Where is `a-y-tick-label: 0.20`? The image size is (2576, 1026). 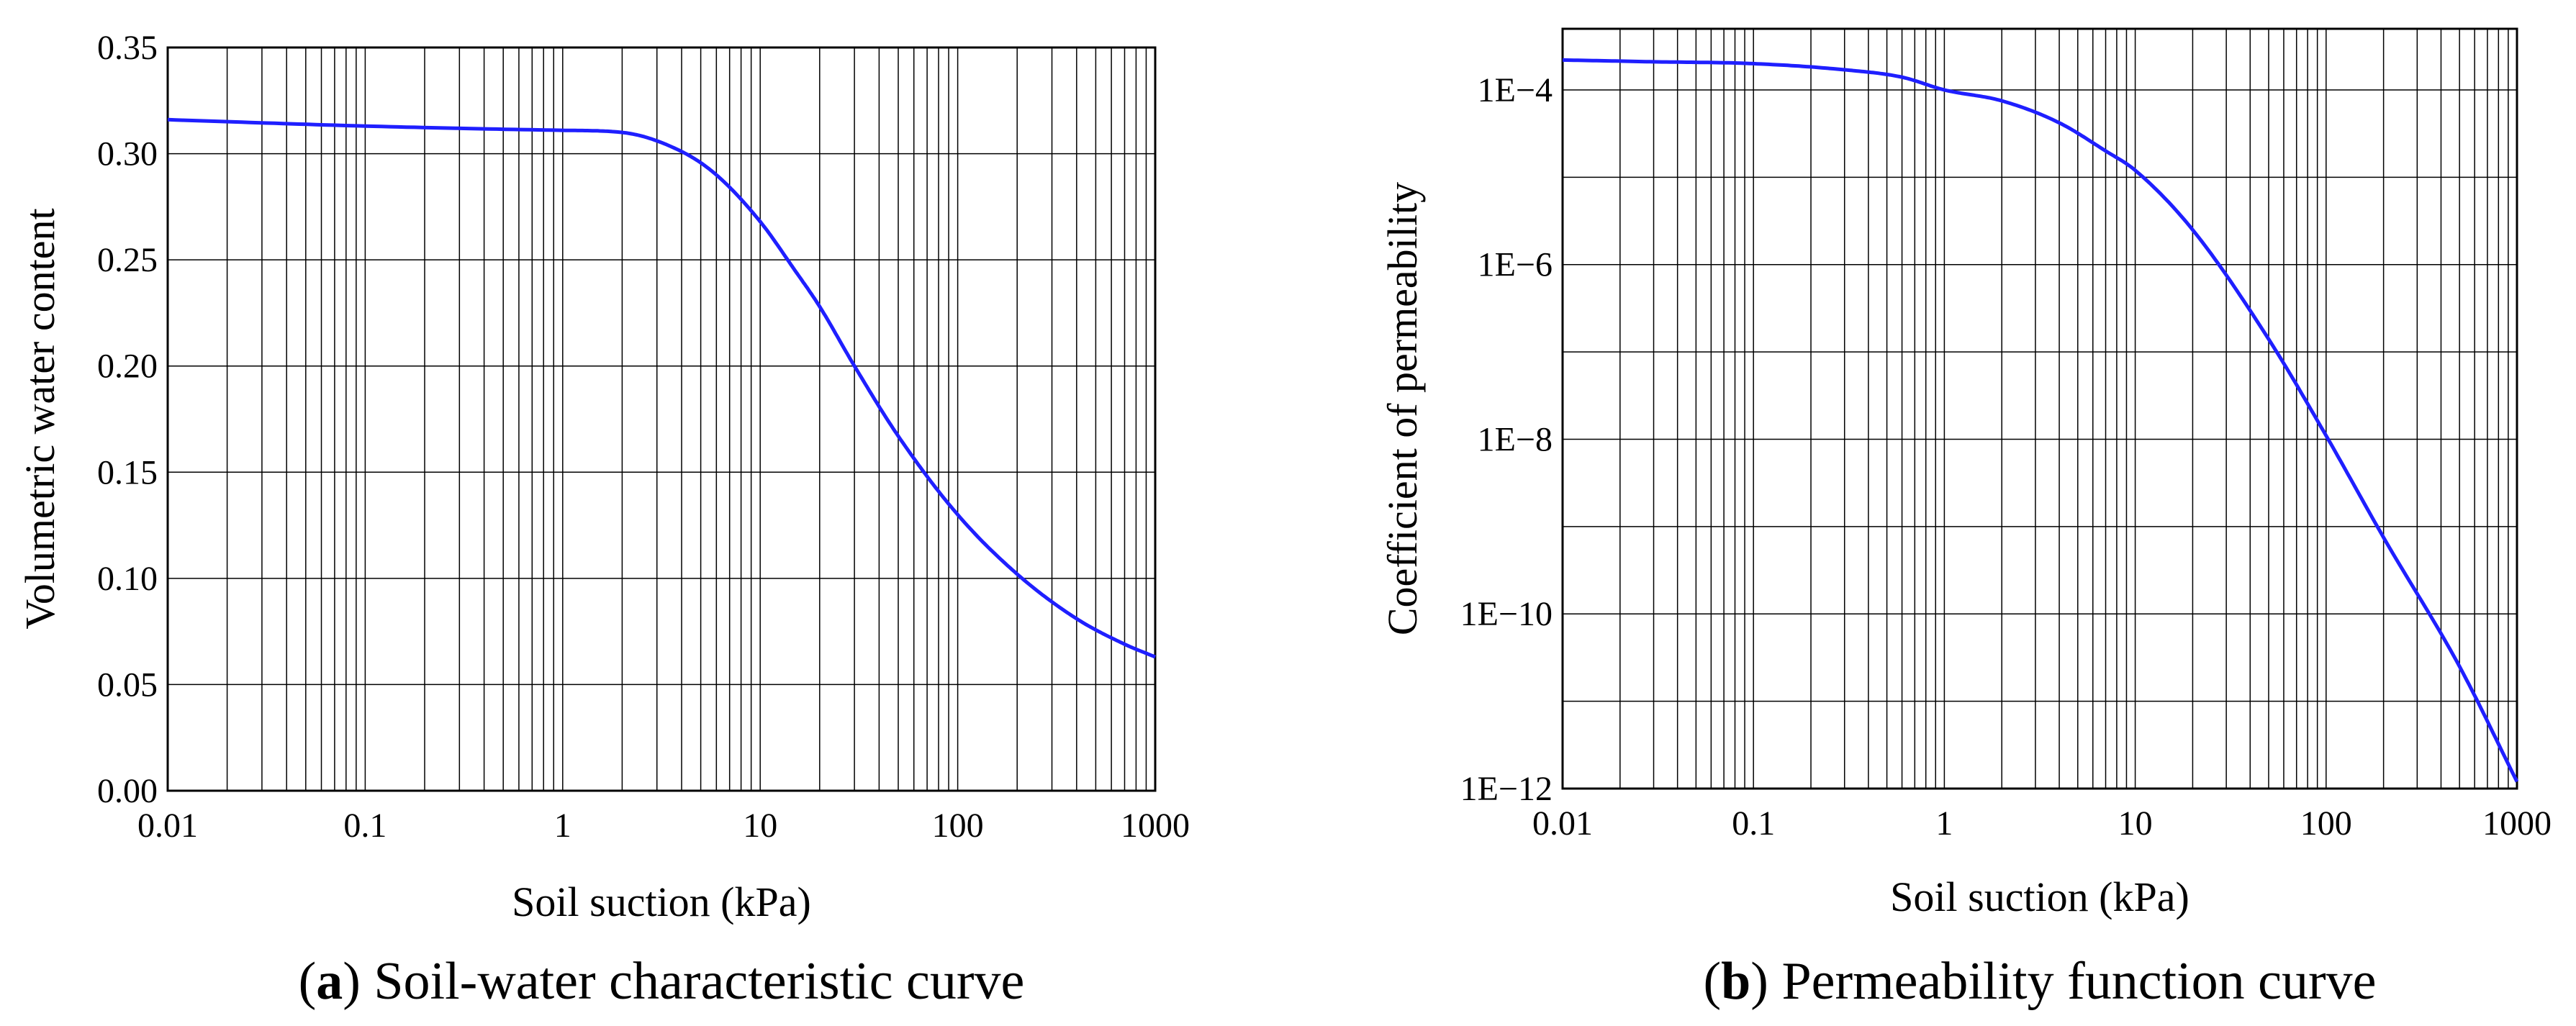 a-y-tick-label: 0.20 is located at coordinates (128, 367).